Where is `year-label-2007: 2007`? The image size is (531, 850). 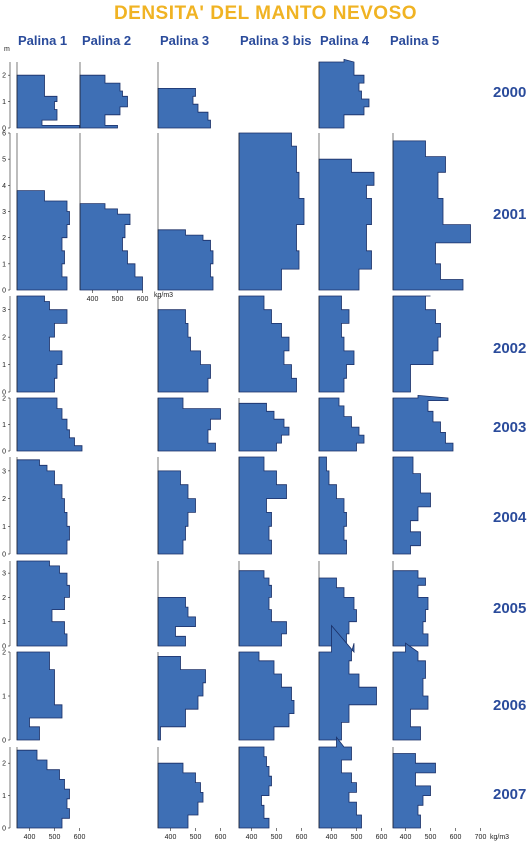
year-label-2007: 2007 is located at coordinates (510, 794).